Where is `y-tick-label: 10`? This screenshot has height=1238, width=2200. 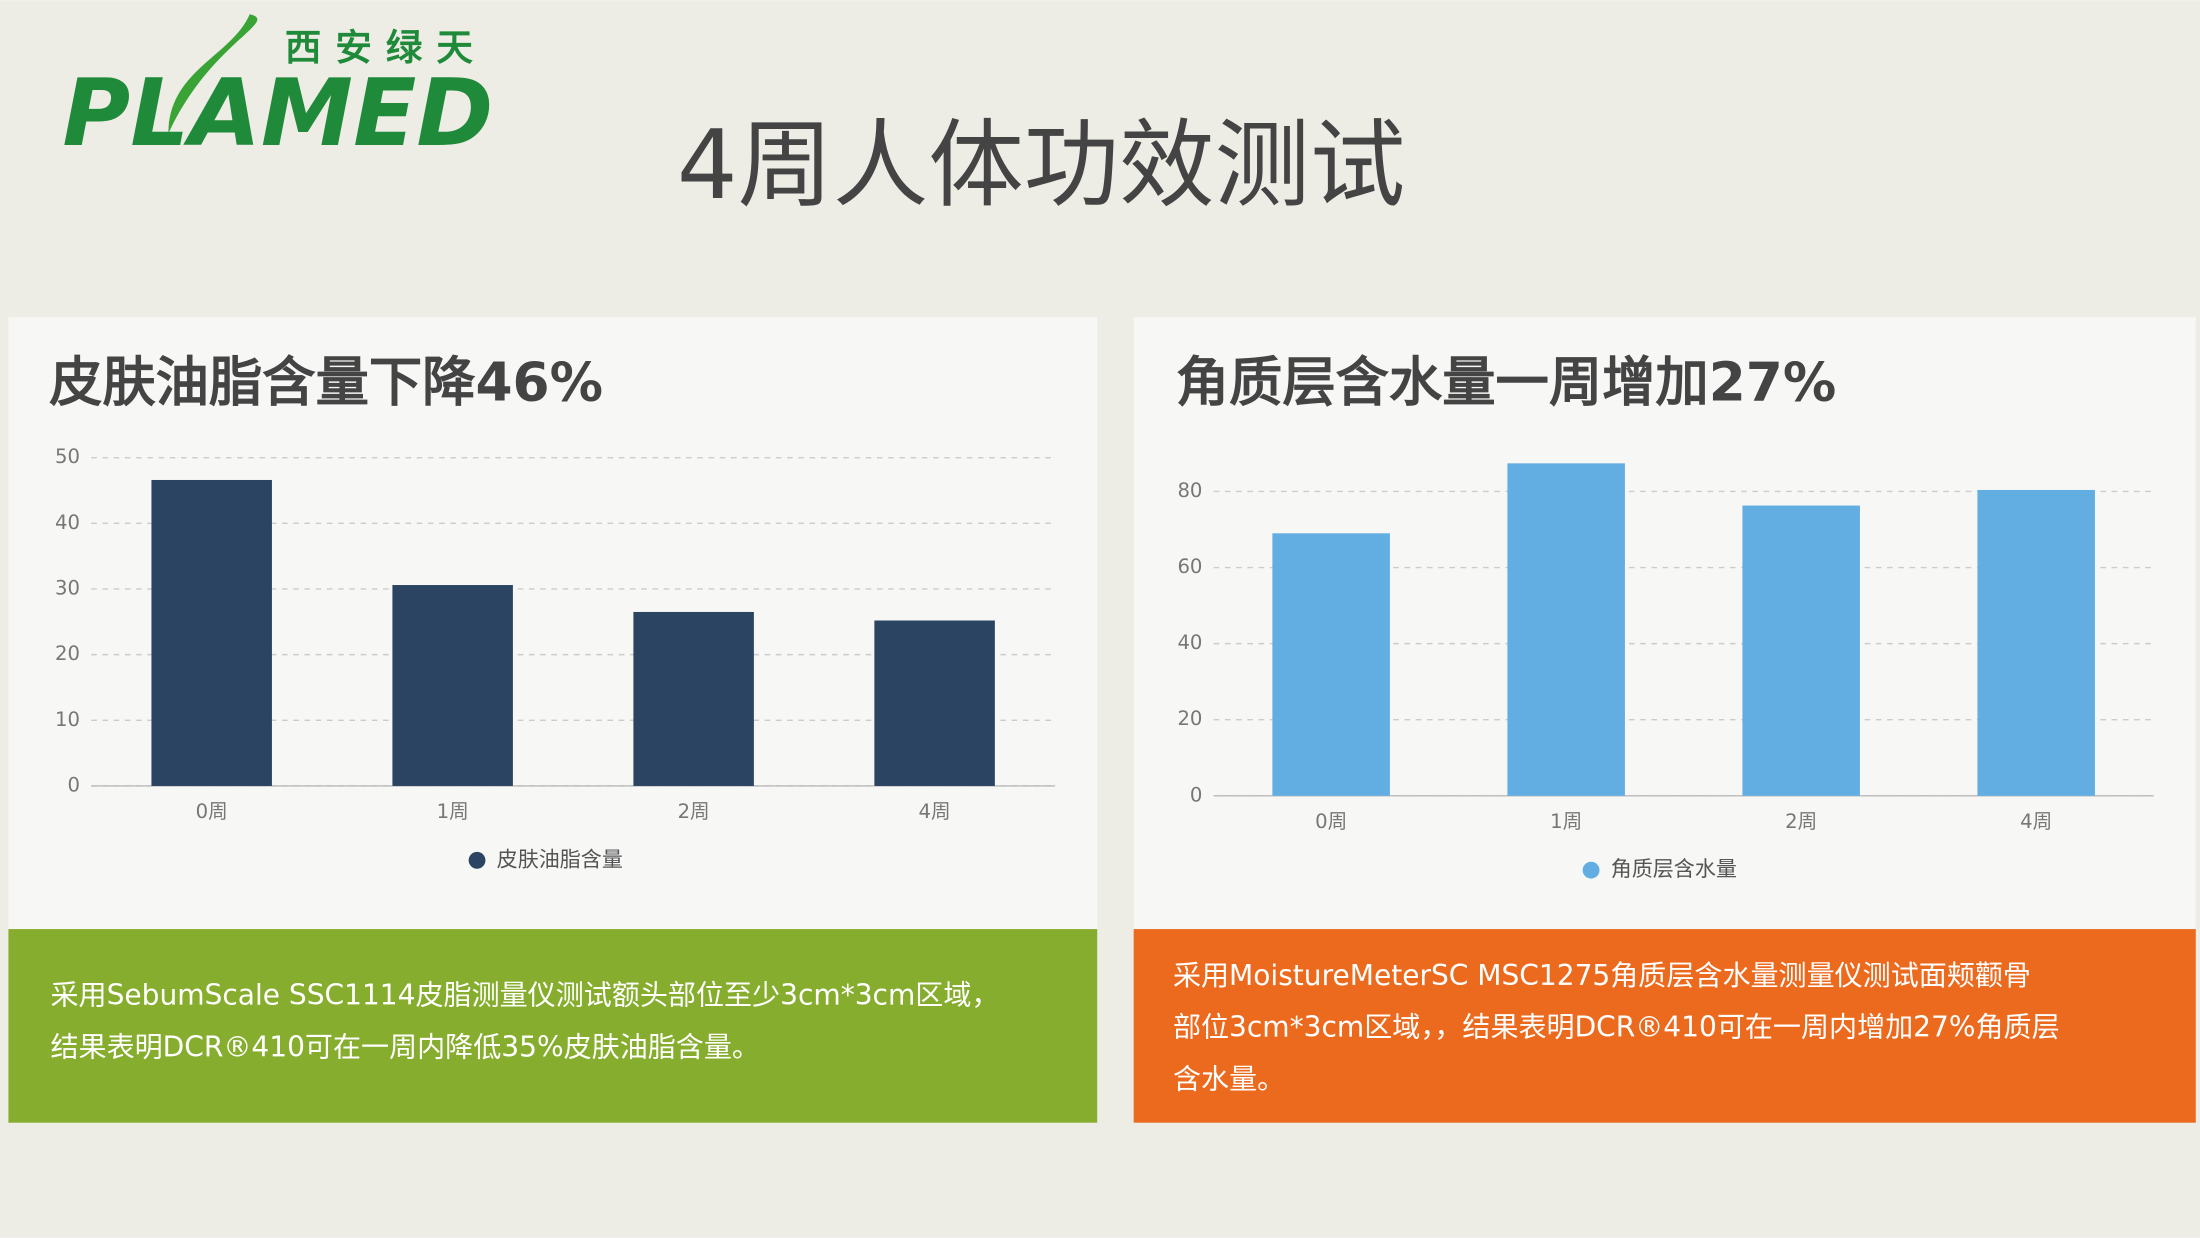 y-tick-label: 10 is located at coordinates (67, 719).